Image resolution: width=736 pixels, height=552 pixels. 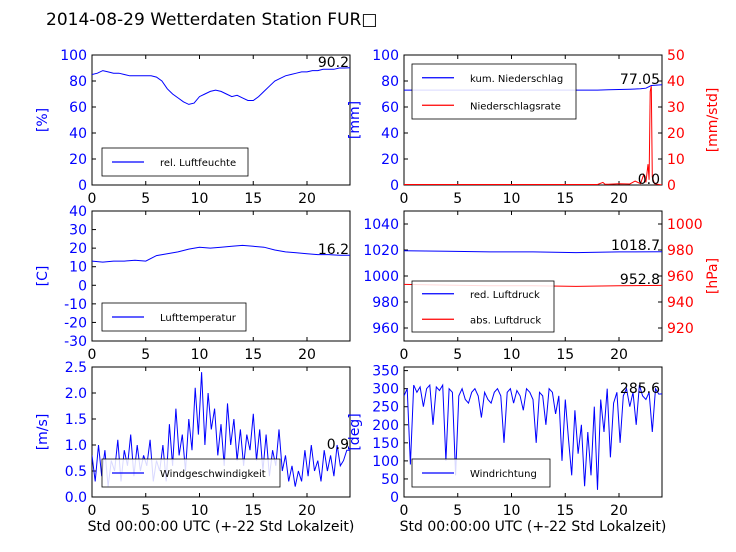 What do you see at coordinates (385, 426) in the screenshot?
I see `y-tick-label: 200` at bounding box center [385, 426].